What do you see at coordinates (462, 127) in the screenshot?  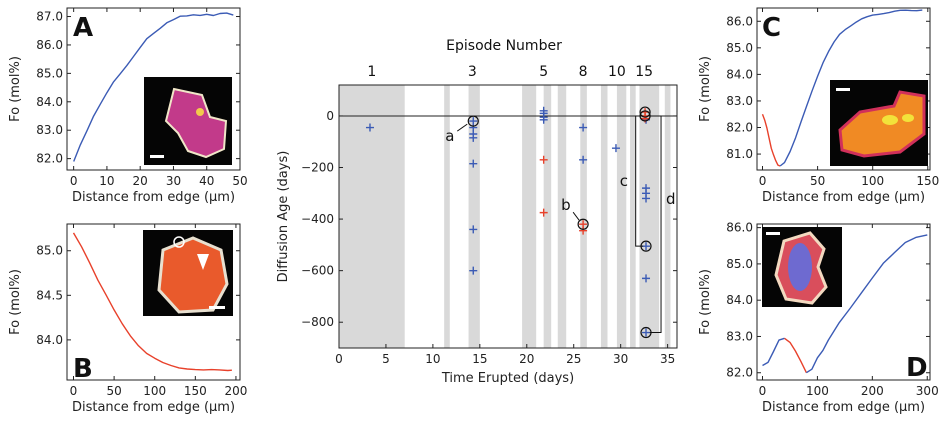 I see `annotation-a-arrow` at bounding box center [462, 127].